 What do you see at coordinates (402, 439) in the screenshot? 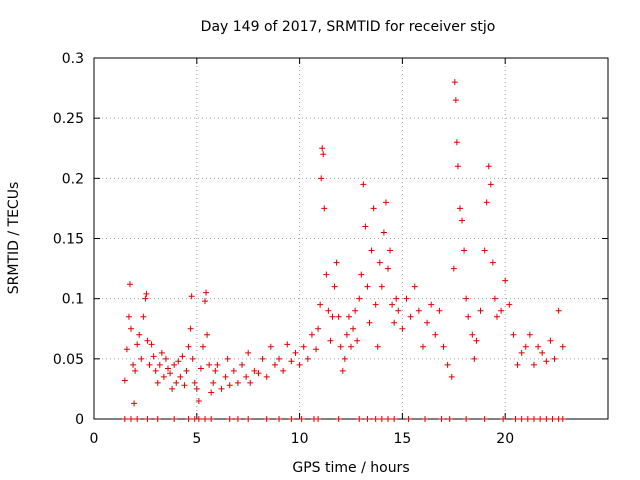
I see `x-tick-label: 15` at bounding box center [402, 439].